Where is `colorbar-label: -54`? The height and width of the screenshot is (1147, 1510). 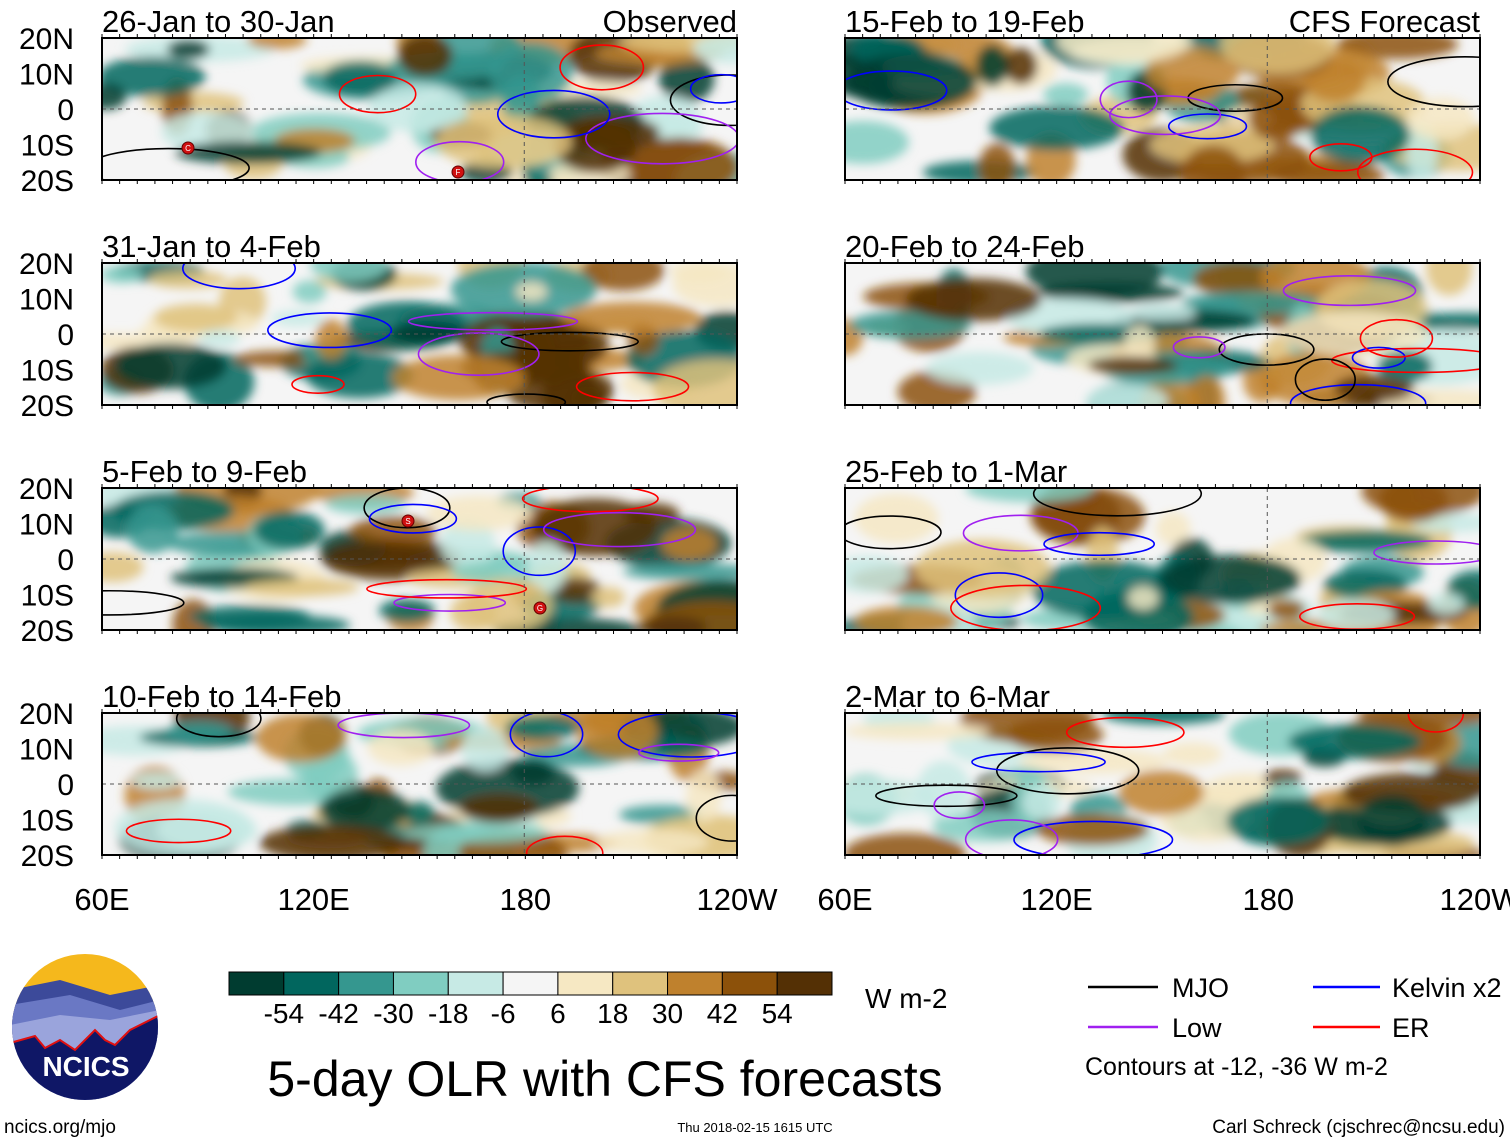 colorbar-label: -54 is located at coordinates (284, 1013).